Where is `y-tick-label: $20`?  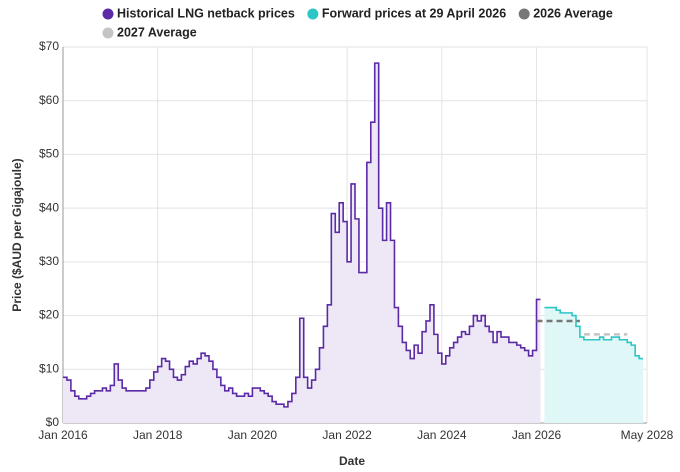 y-tick-label: $20 is located at coordinates (49, 315).